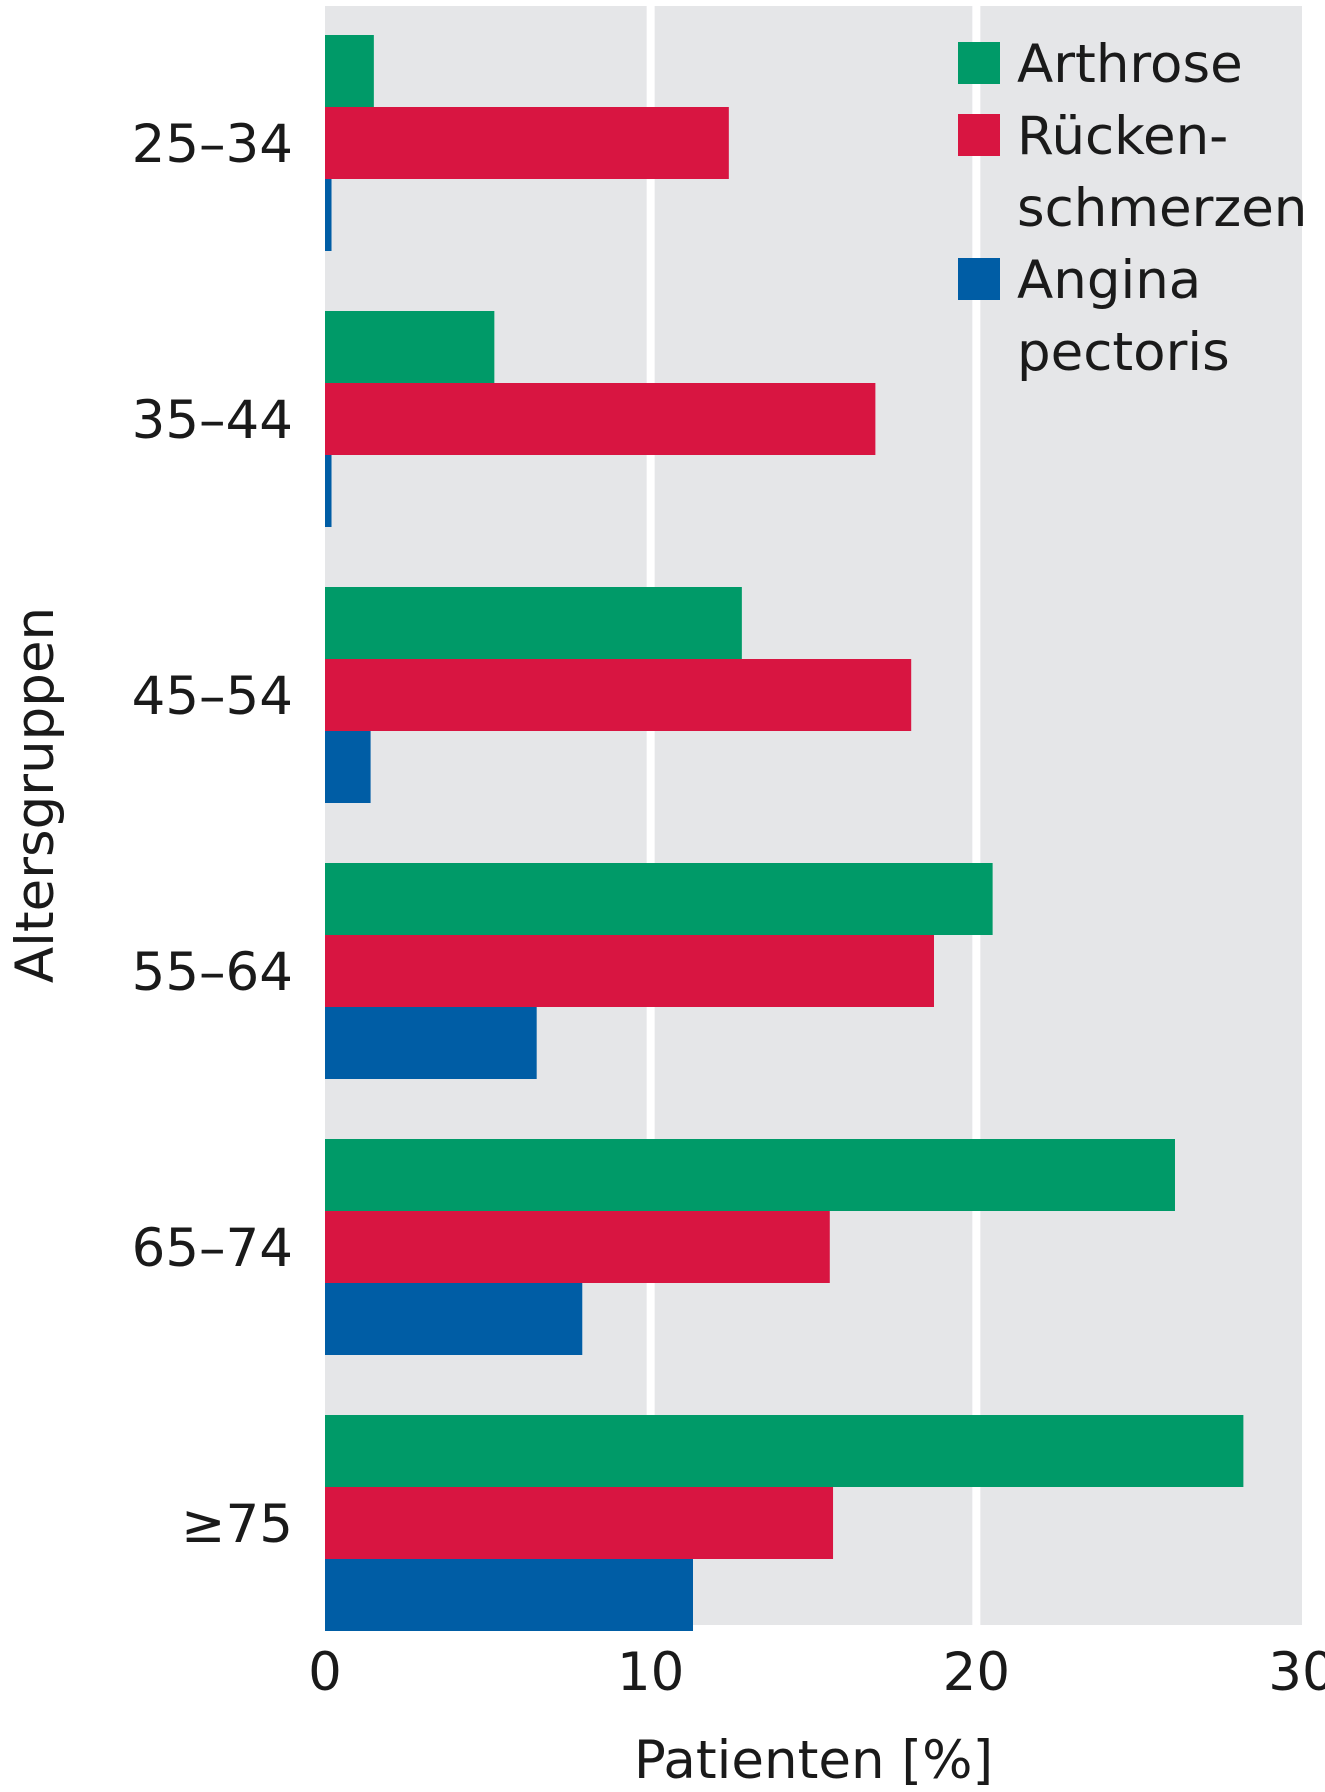  Describe the element at coordinates (212, 972) in the screenshot. I see `y-tick-label: 55–64` at that location.